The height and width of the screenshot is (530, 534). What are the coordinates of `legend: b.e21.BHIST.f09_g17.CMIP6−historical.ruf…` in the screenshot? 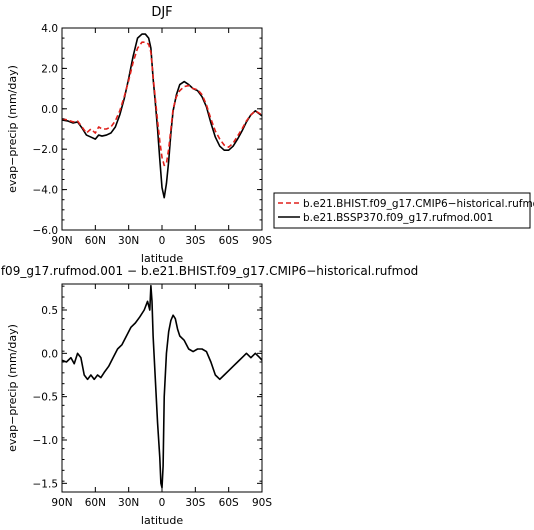 It's located at (403, 210).